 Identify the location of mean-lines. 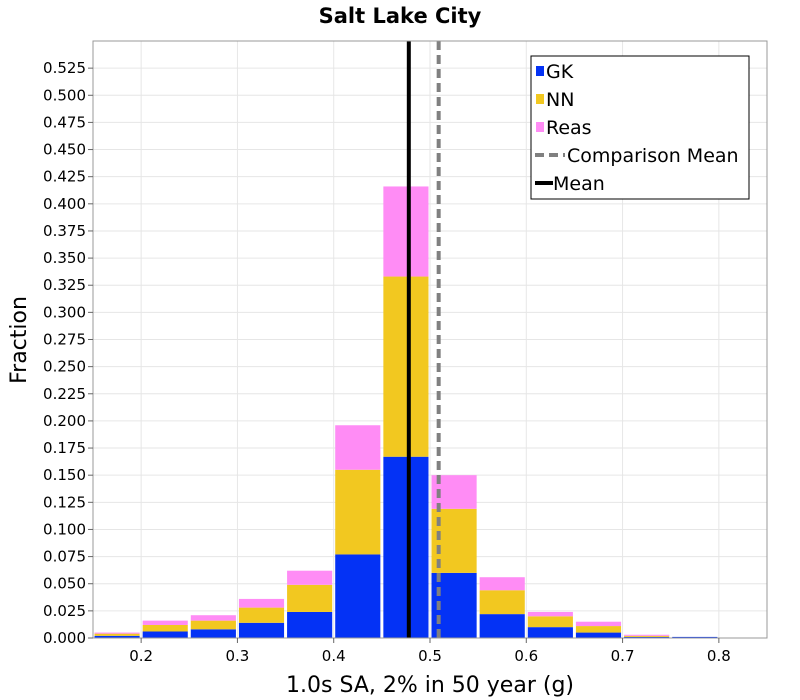
(423, 339).